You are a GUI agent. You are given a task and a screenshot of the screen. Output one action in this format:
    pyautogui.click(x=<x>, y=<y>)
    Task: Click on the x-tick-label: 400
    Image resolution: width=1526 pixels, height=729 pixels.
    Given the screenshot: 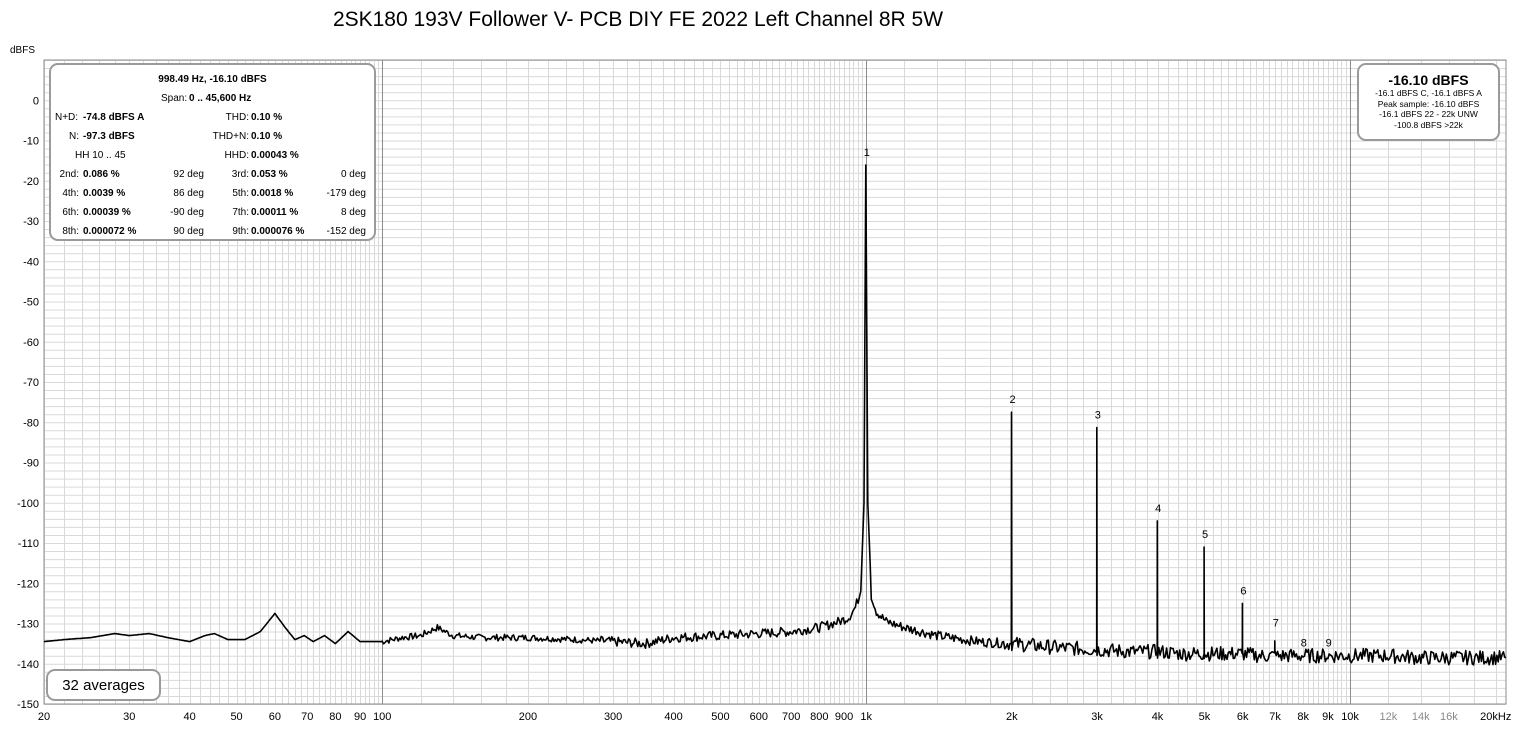 What is the action you would take?
    pyautogui.click(x=673, y=717)
    